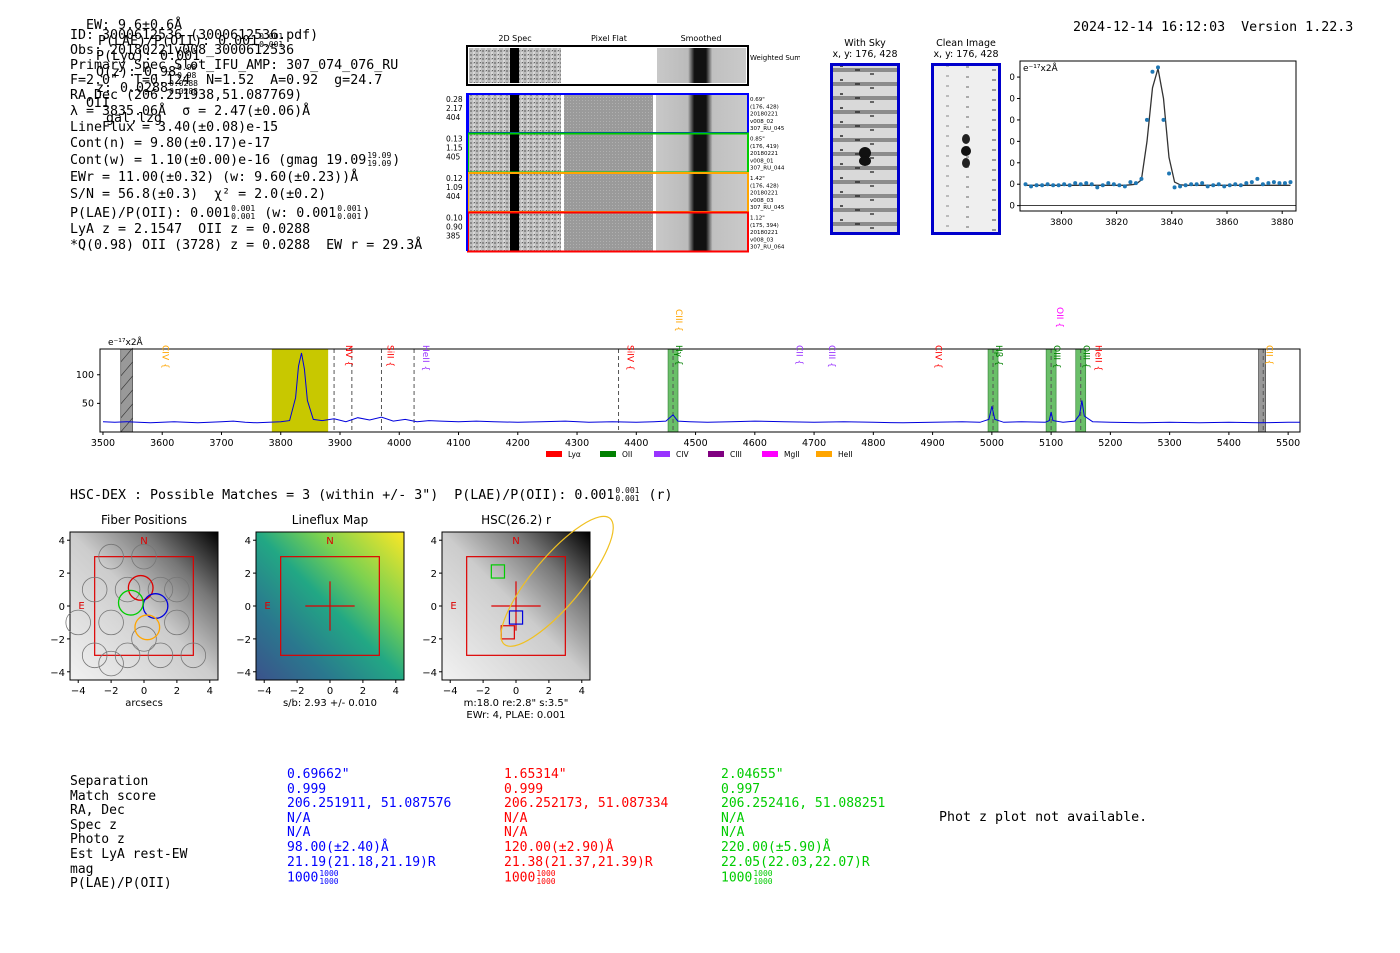 Image resolution: width=1400 pixels, height=953 pixels. Describe the element at coordinates (795, 862) in the screenshot. I see `table-cell: 22.05(22.03,22.07)R` at that location.